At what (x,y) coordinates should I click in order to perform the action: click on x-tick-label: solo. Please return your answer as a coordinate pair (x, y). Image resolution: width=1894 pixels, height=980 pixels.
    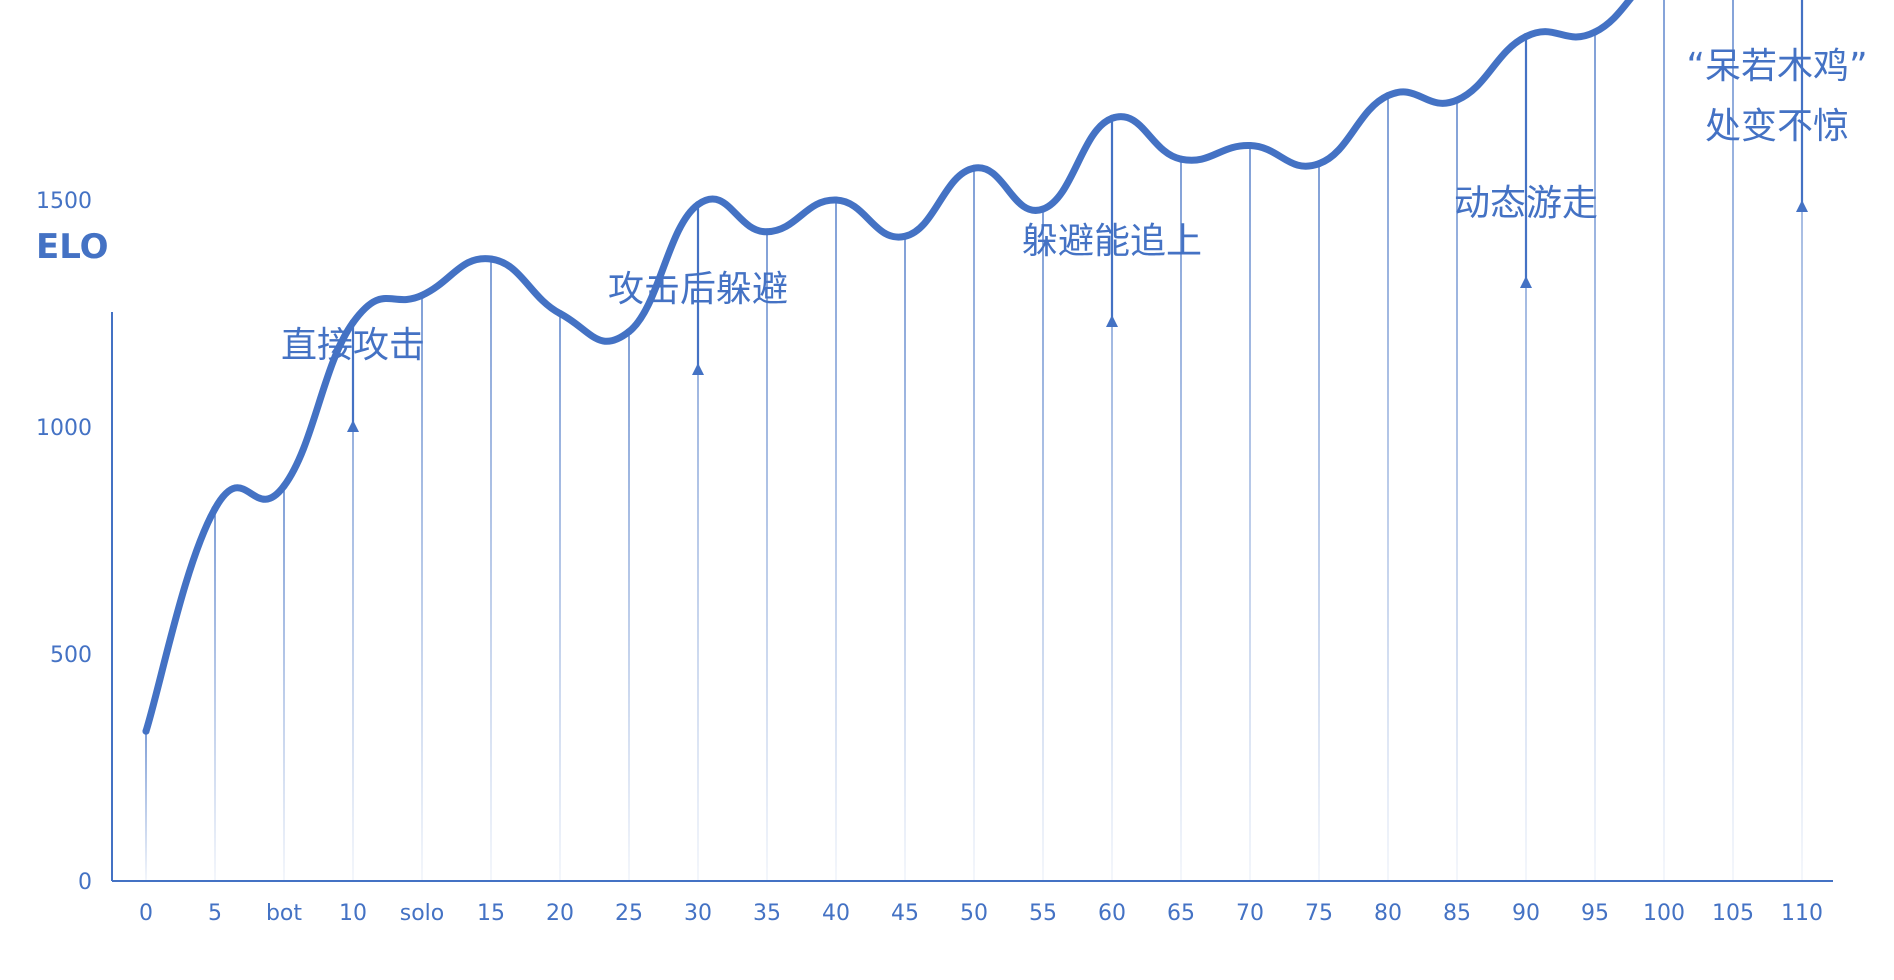
    Looking at the image, I should click on (422, 913).